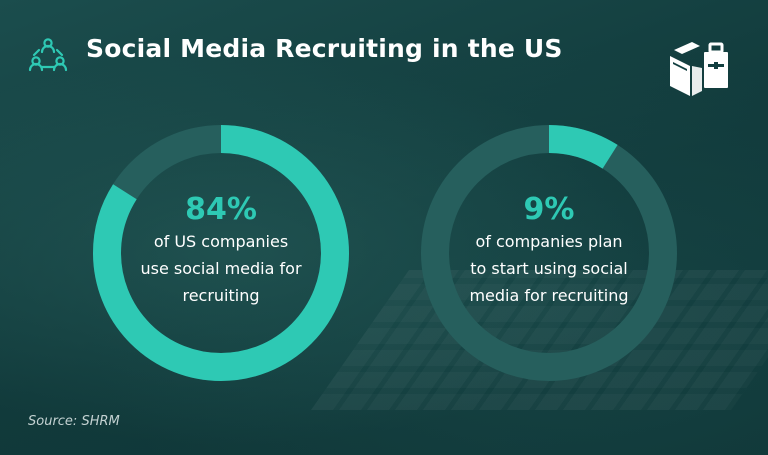 This screenshot has height=455, width=768. What do you see at coordinates (48, 55) in the screenshot?
I see `people-network-icon` at bounding box center [48, 55].